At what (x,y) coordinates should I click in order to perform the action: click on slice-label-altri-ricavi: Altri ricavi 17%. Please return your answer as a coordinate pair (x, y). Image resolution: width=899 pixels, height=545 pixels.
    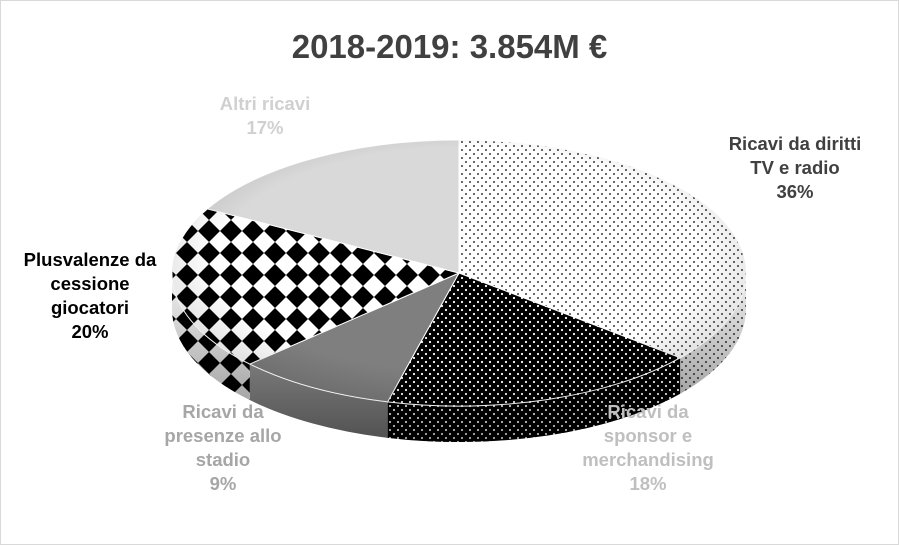
    Looking at the image, I should click on (265, 115).